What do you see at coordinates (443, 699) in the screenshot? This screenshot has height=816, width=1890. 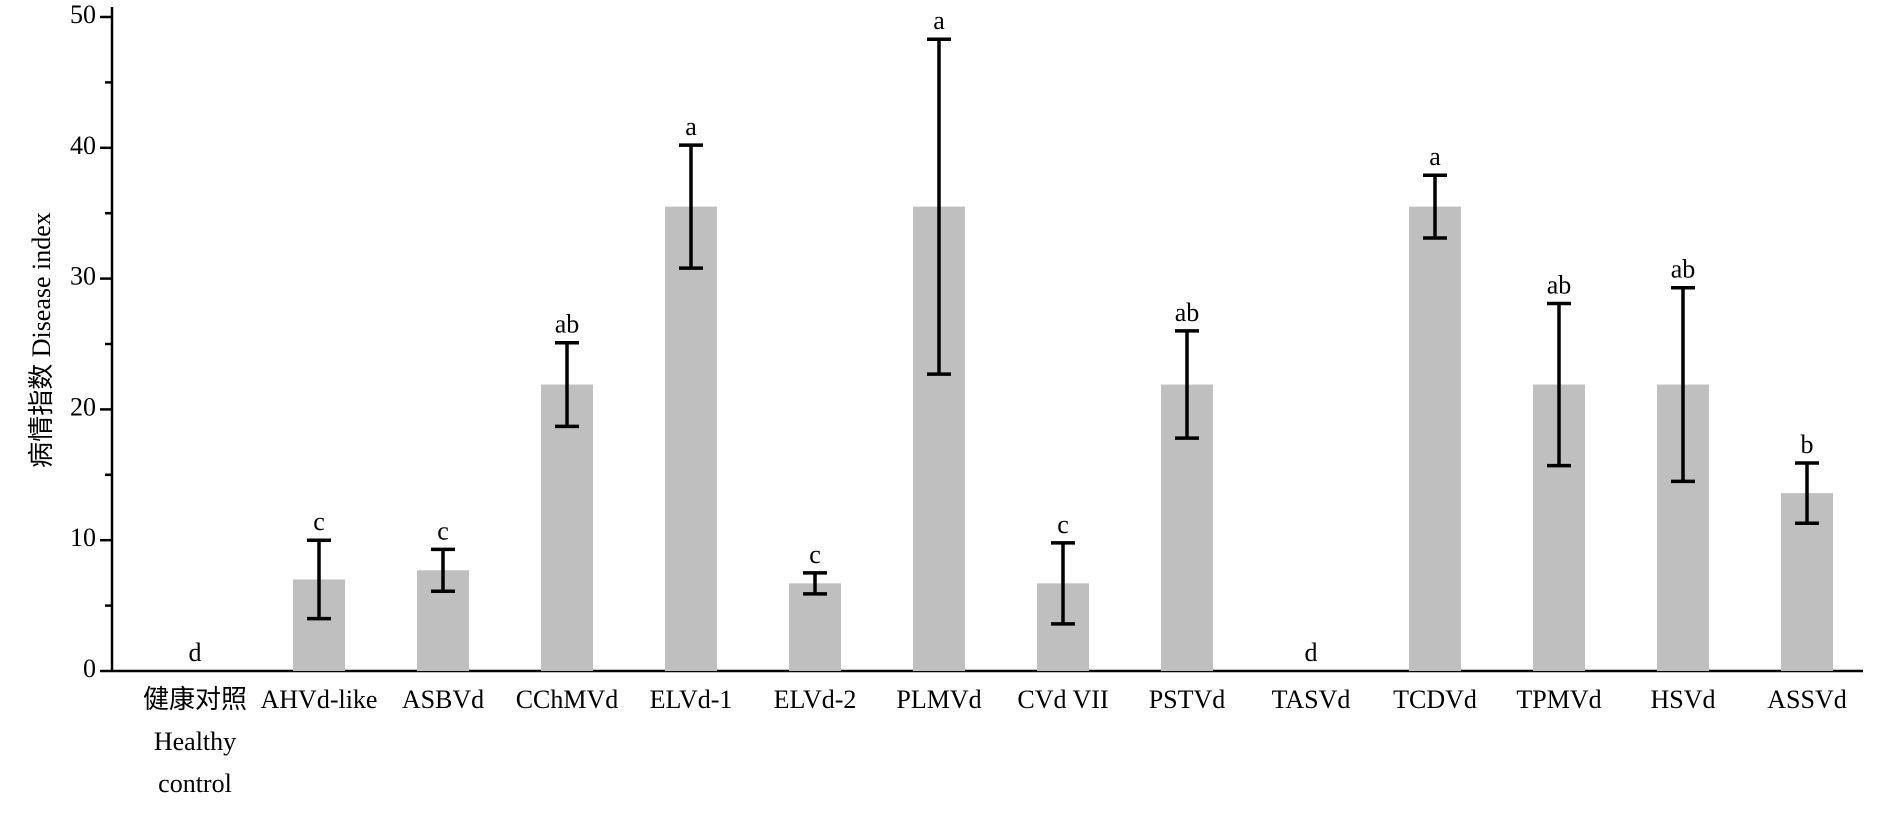 I see `x-tick-label: ASBVd` at bounding box center [443, 699].